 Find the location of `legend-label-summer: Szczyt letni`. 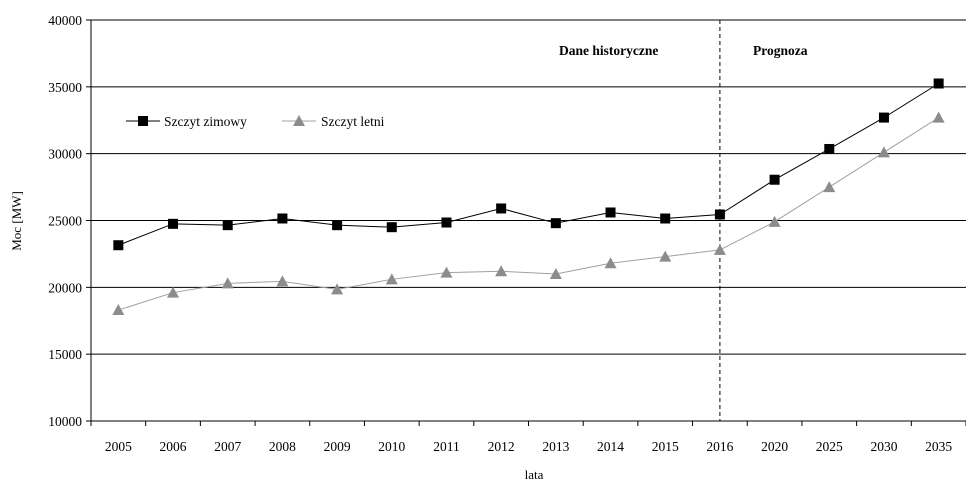

legend-label-summer: Szczyt letni is located at coordinates (353, 121).